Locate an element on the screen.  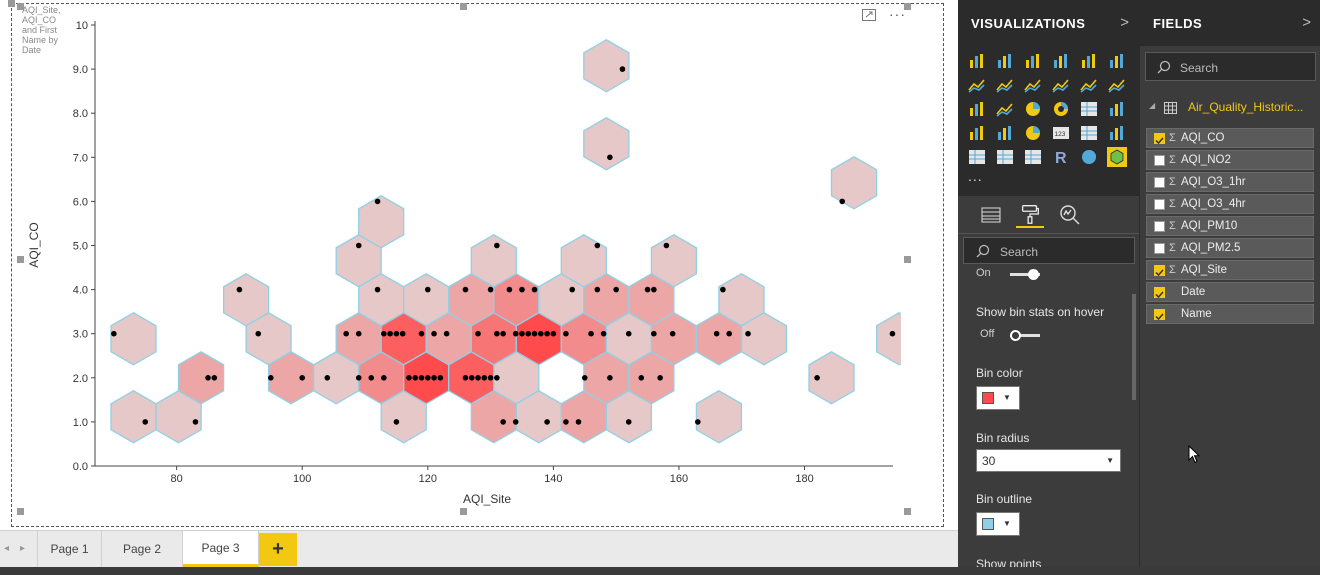
resize-handle-middle-left is located at coordinates (20, 259).